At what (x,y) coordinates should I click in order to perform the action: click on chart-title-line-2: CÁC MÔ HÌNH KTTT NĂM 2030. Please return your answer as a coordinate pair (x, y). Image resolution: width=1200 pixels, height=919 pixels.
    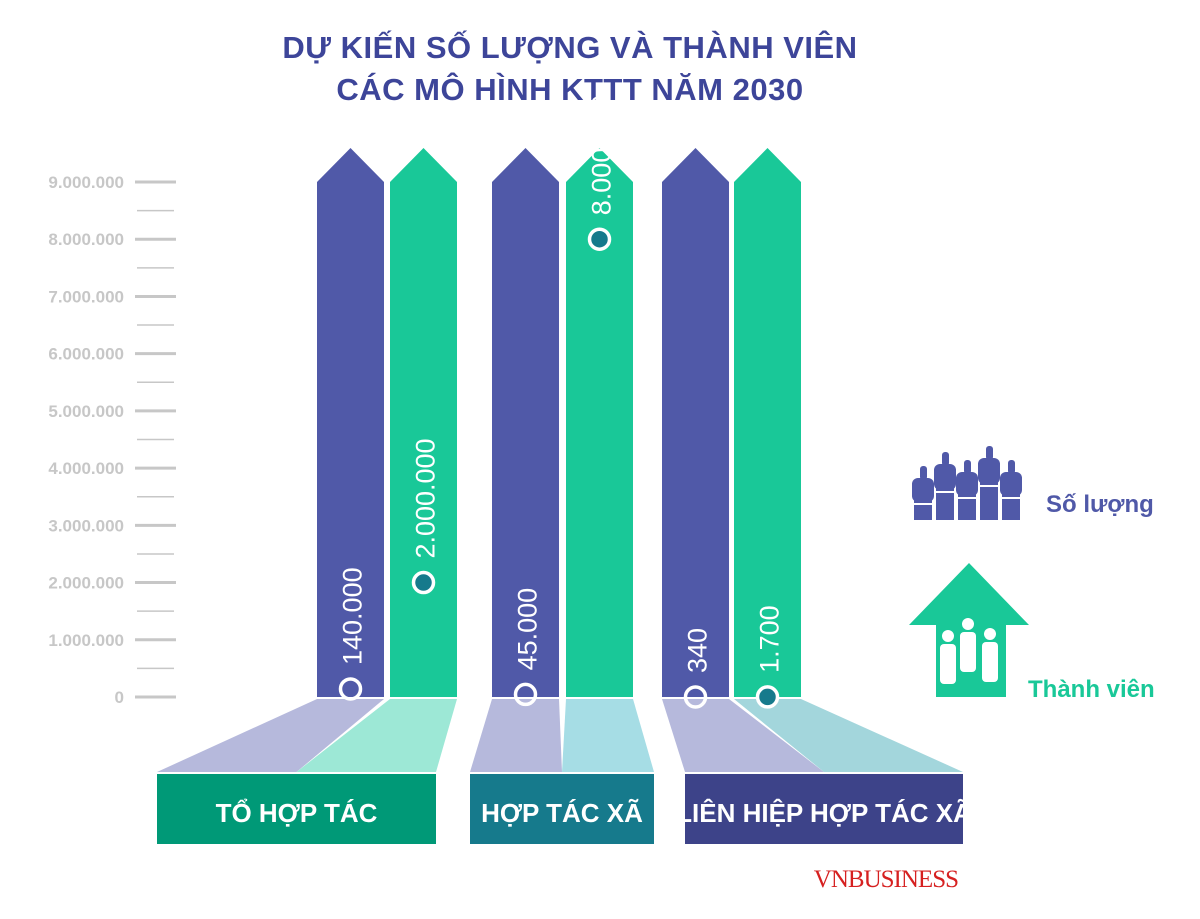
    Looking at the image, I should click on (570, 89).